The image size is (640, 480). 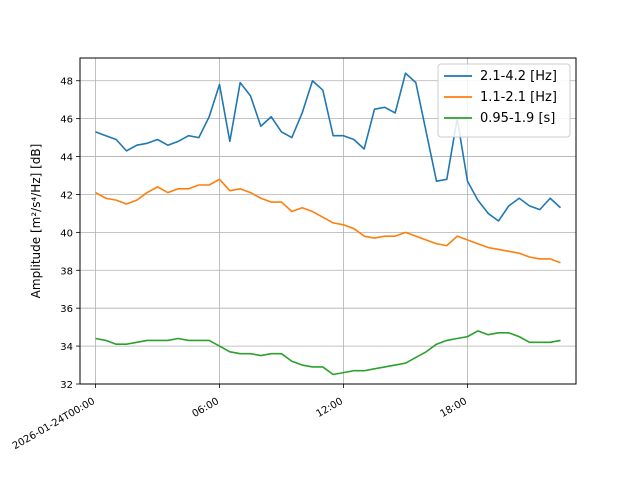 I want to click on legend: 2.1-4.2 [Hz] 1.1-2.1 [Hz] 0.95-1.9 [s], so click(x=504, y=100).